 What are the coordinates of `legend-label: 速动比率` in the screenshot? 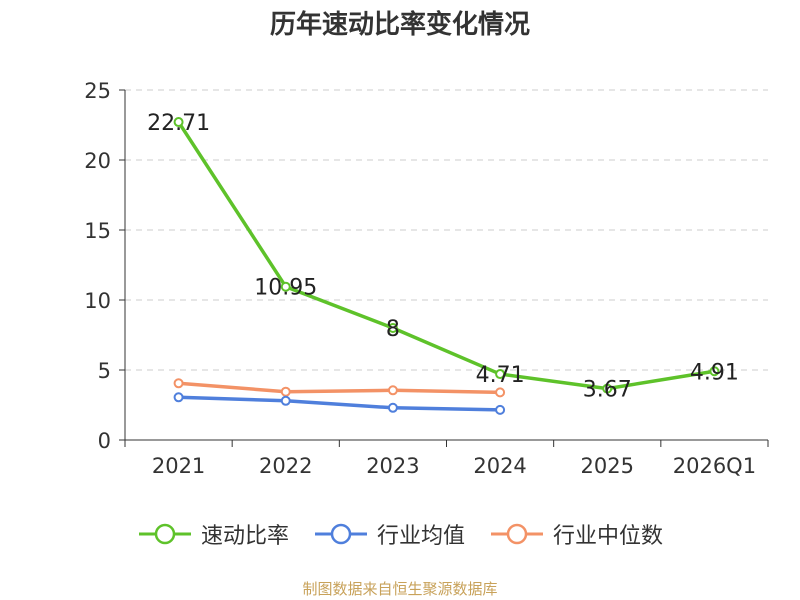 It's located at (244, 536).